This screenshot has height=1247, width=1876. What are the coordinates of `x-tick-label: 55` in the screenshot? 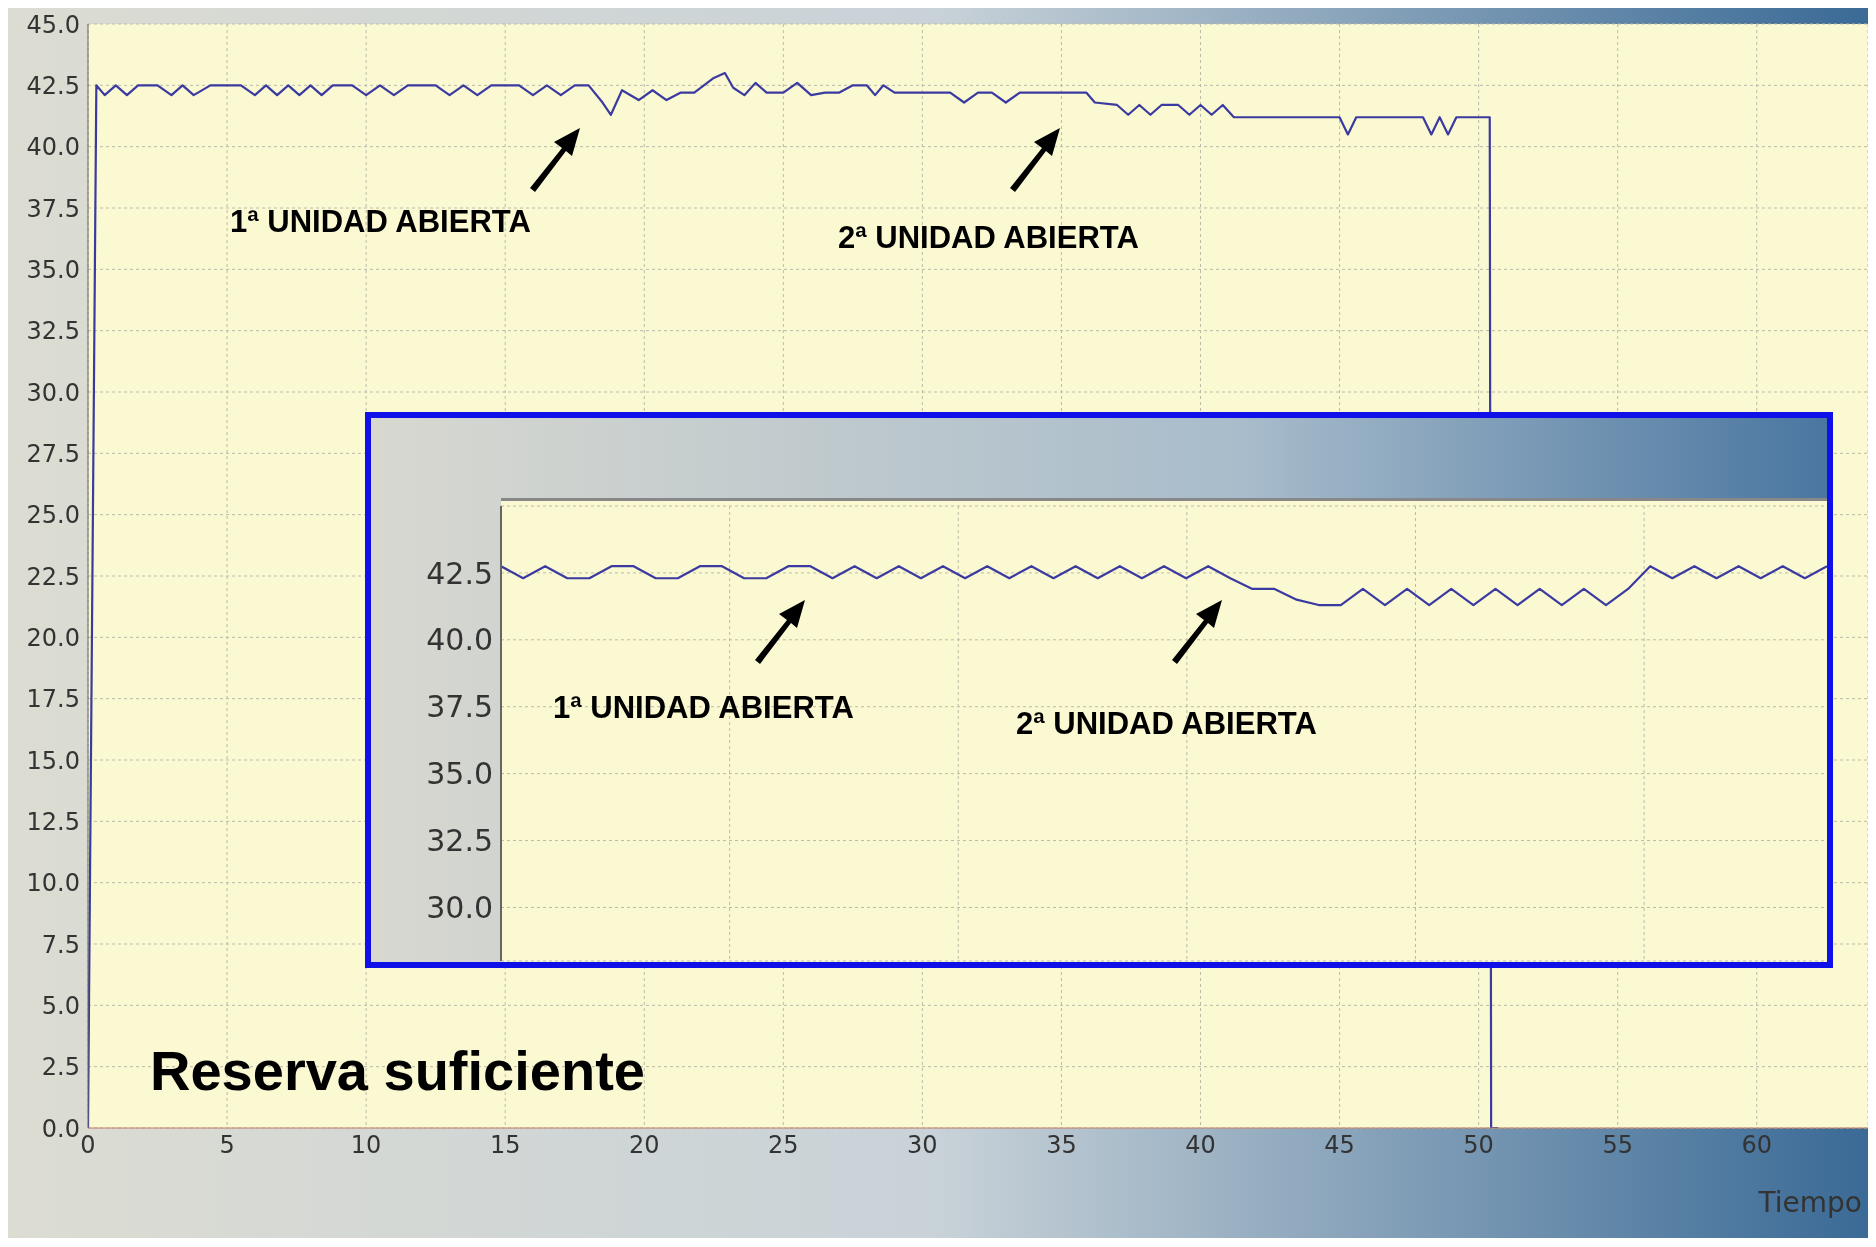 It's located at (1617, 1145).